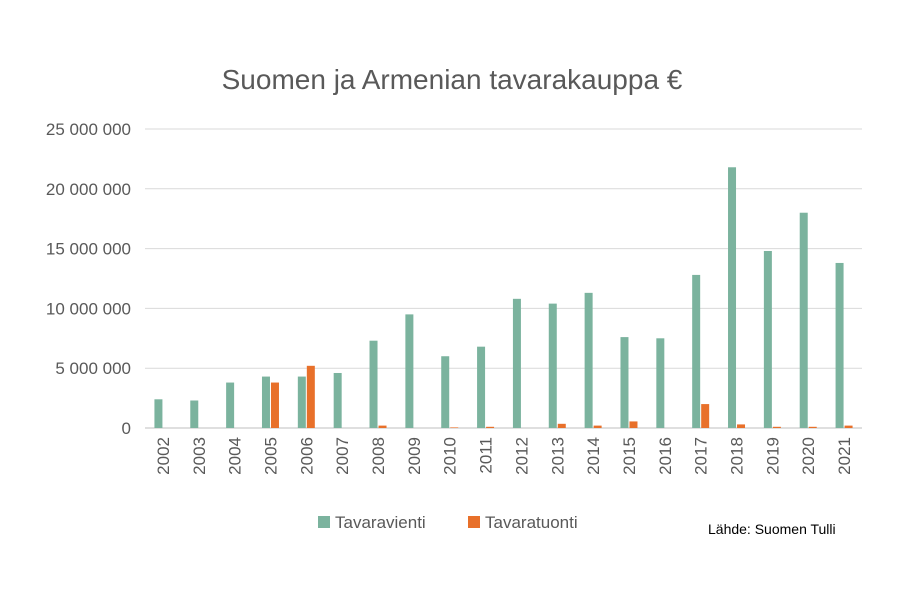 This screenshot has width=900, height=600. What do you see at coordinates (516, 363) in the screenshot?
I see `bar-tavaravienti-2012` at bounding box center [516, 363].